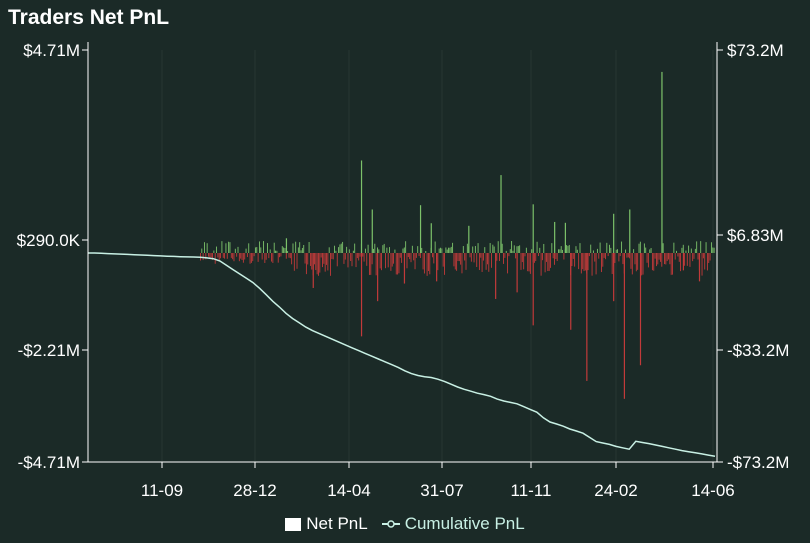 The height and width of the screenshot is (543, 810). Describe the element at coordinates (89, 17) in the screenshot. I see `chart-title: Traders Net PnL` at that location.